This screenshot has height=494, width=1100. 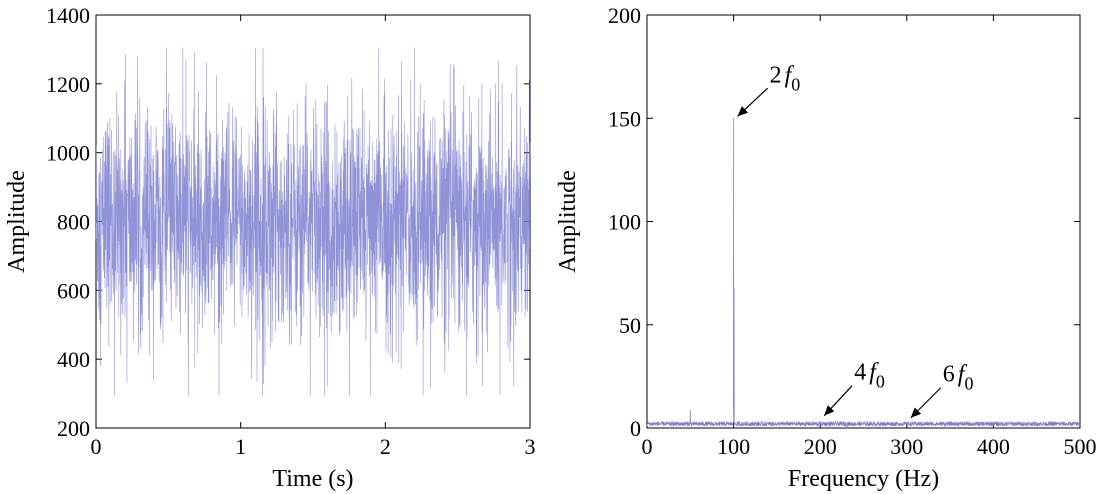 What do you see at coordinates (624, 118) in the screenshot?
I see `y-tick-label: 150` at bounding box center [624, 118].